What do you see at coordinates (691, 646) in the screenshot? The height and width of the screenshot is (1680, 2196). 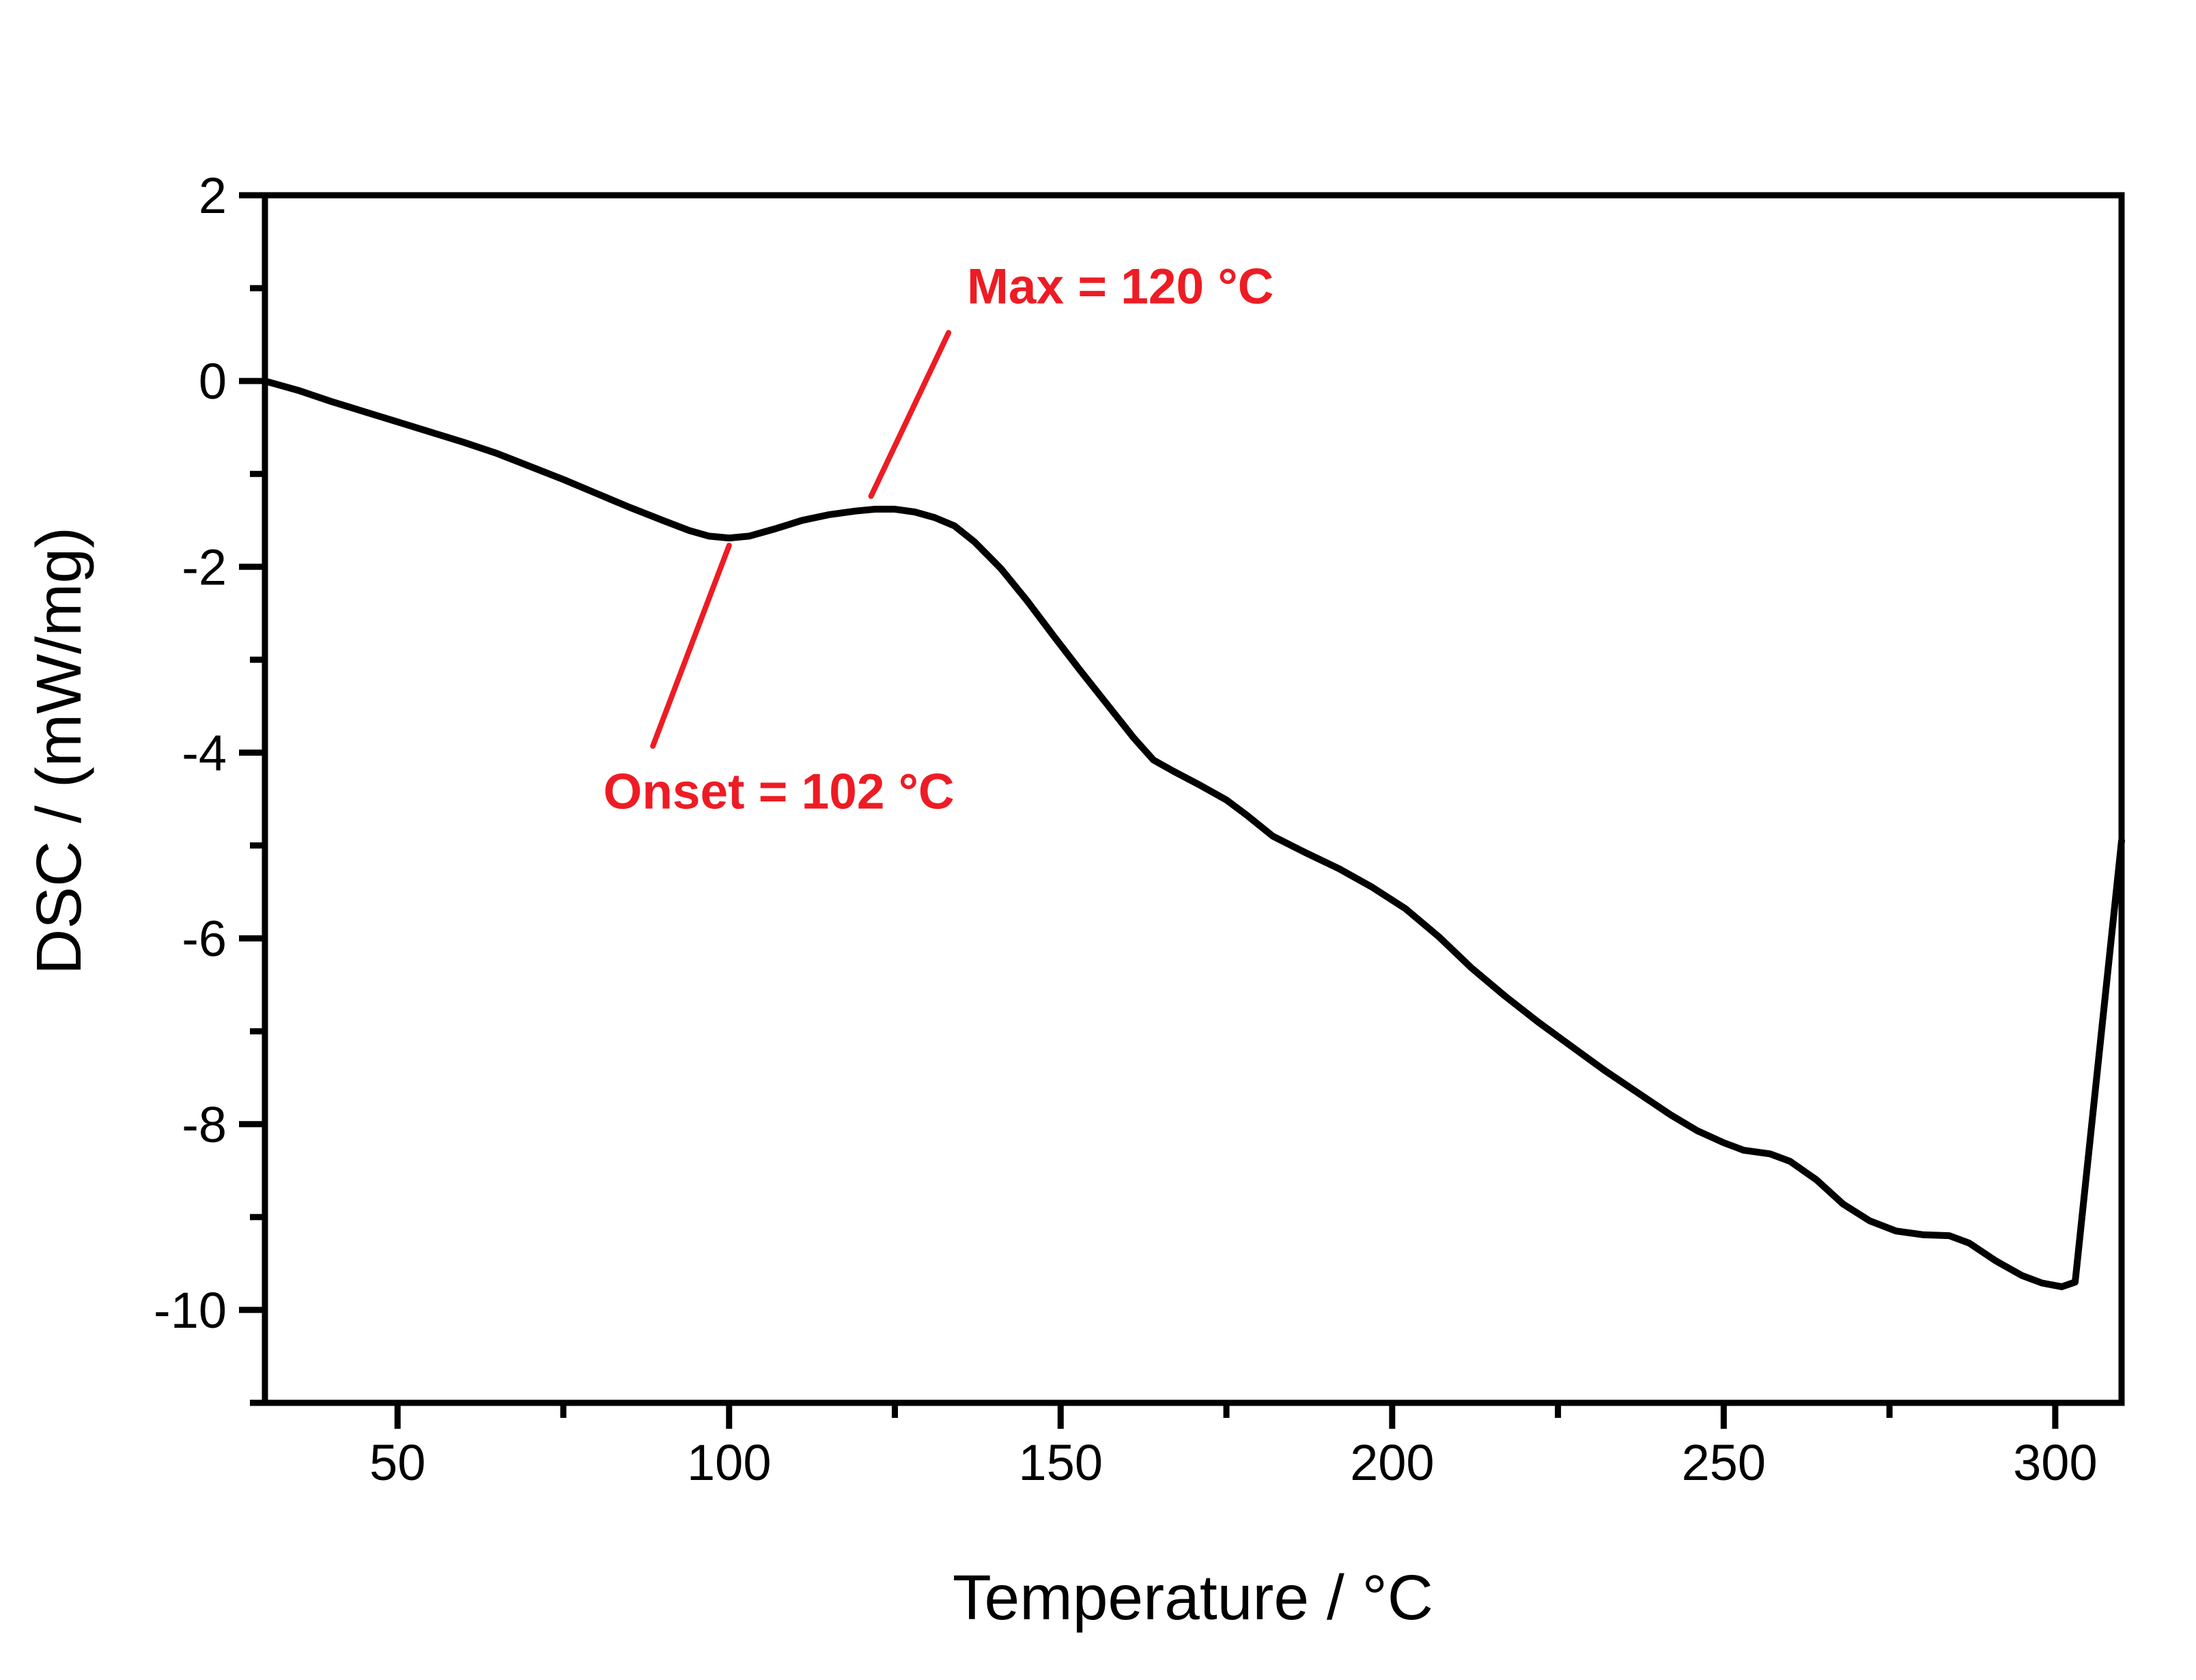 I see `onset-annotation-line` at bounding box center [691, 646].